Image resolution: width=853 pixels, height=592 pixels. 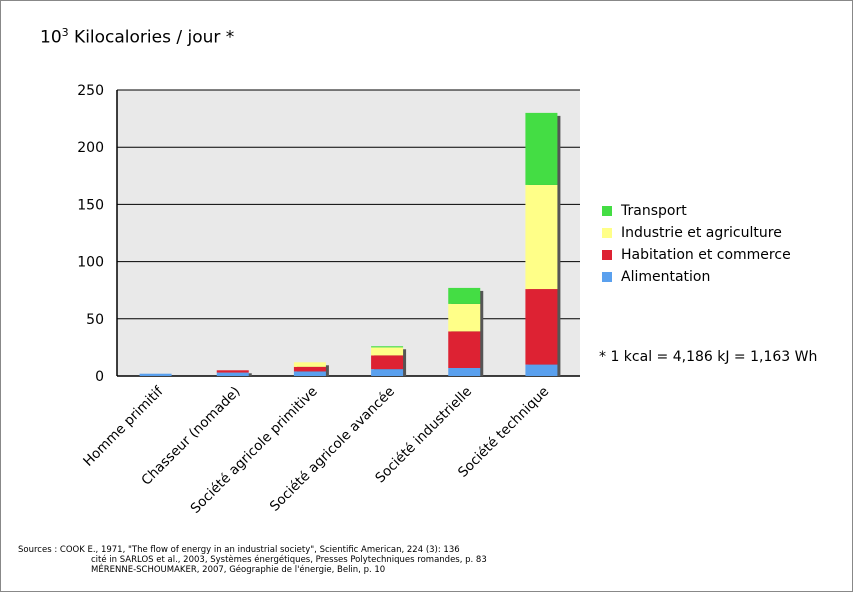 I want to click on y-tick-label: 50, so click(x=95, y=320).